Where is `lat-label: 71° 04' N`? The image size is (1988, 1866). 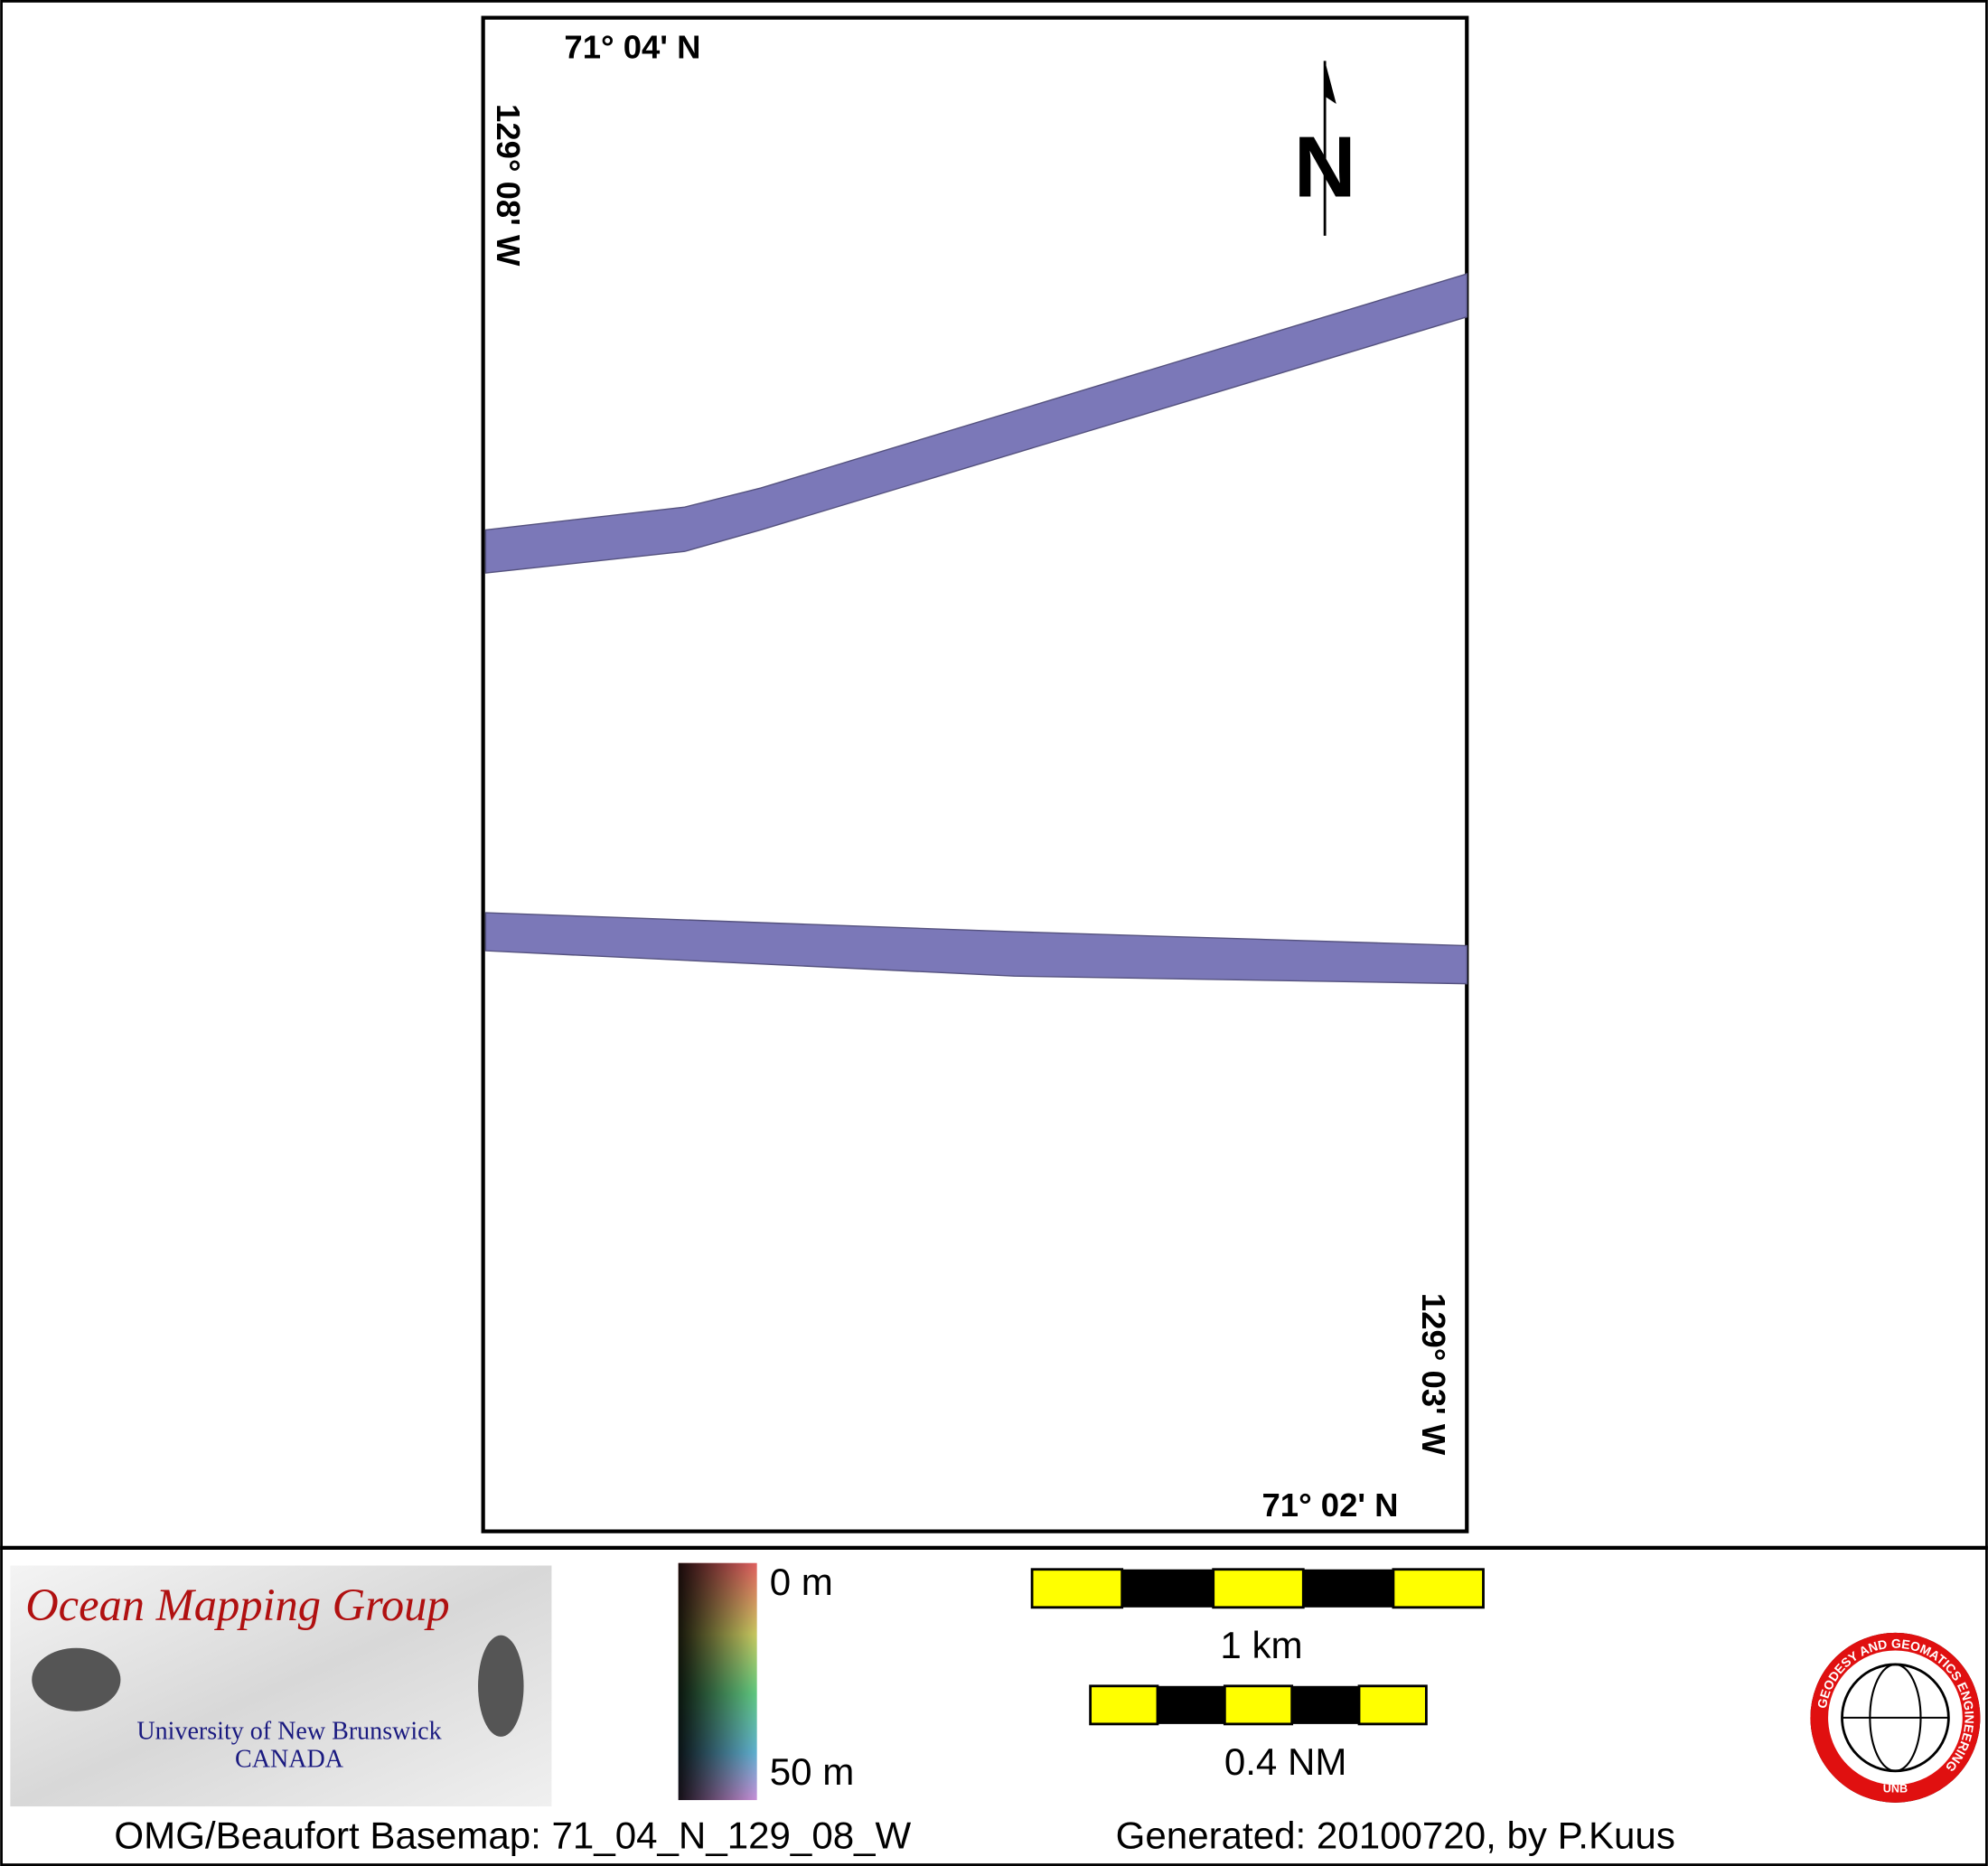 lat-label: 71° 04' N is located at coordinates (632, 47).